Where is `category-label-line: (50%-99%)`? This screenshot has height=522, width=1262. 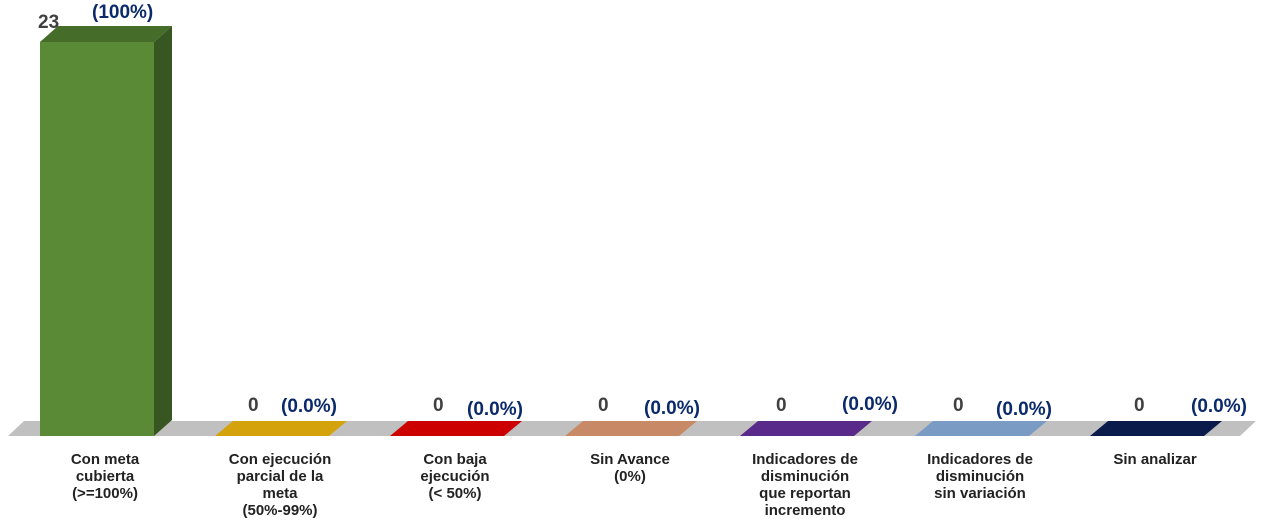
category-label-line: (50%-99%) is located at coordinates (279, 510).